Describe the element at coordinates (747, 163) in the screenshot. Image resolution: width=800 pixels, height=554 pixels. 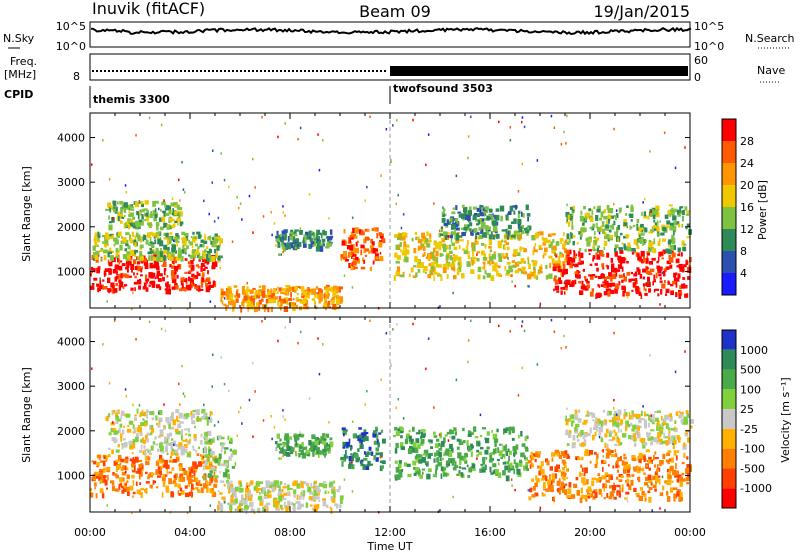
I see `colorbar-tick-label: 24` at that location.